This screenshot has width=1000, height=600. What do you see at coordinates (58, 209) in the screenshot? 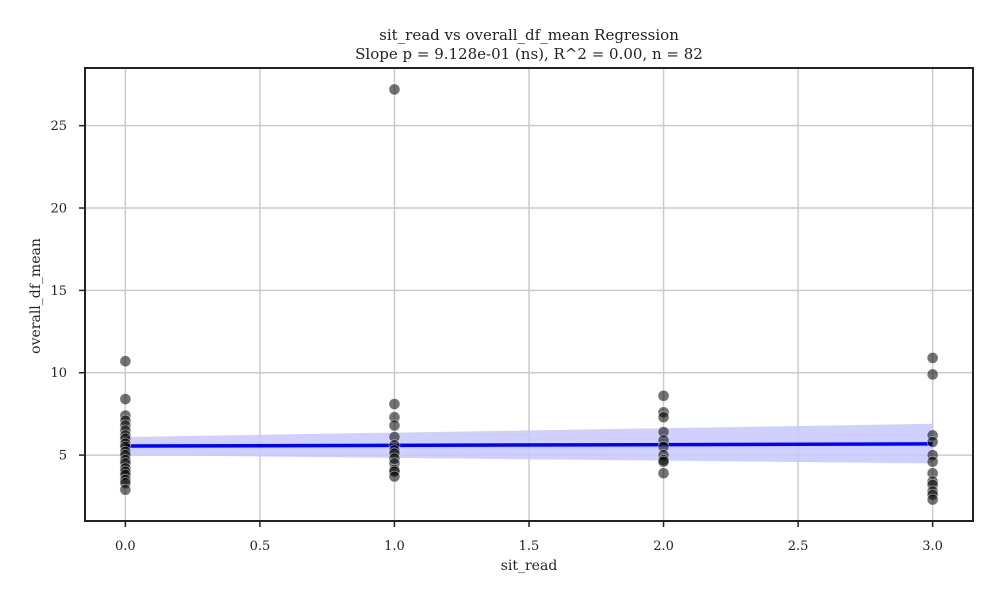
I see `y-tick-label: 20` at bounding box center [58, 209].